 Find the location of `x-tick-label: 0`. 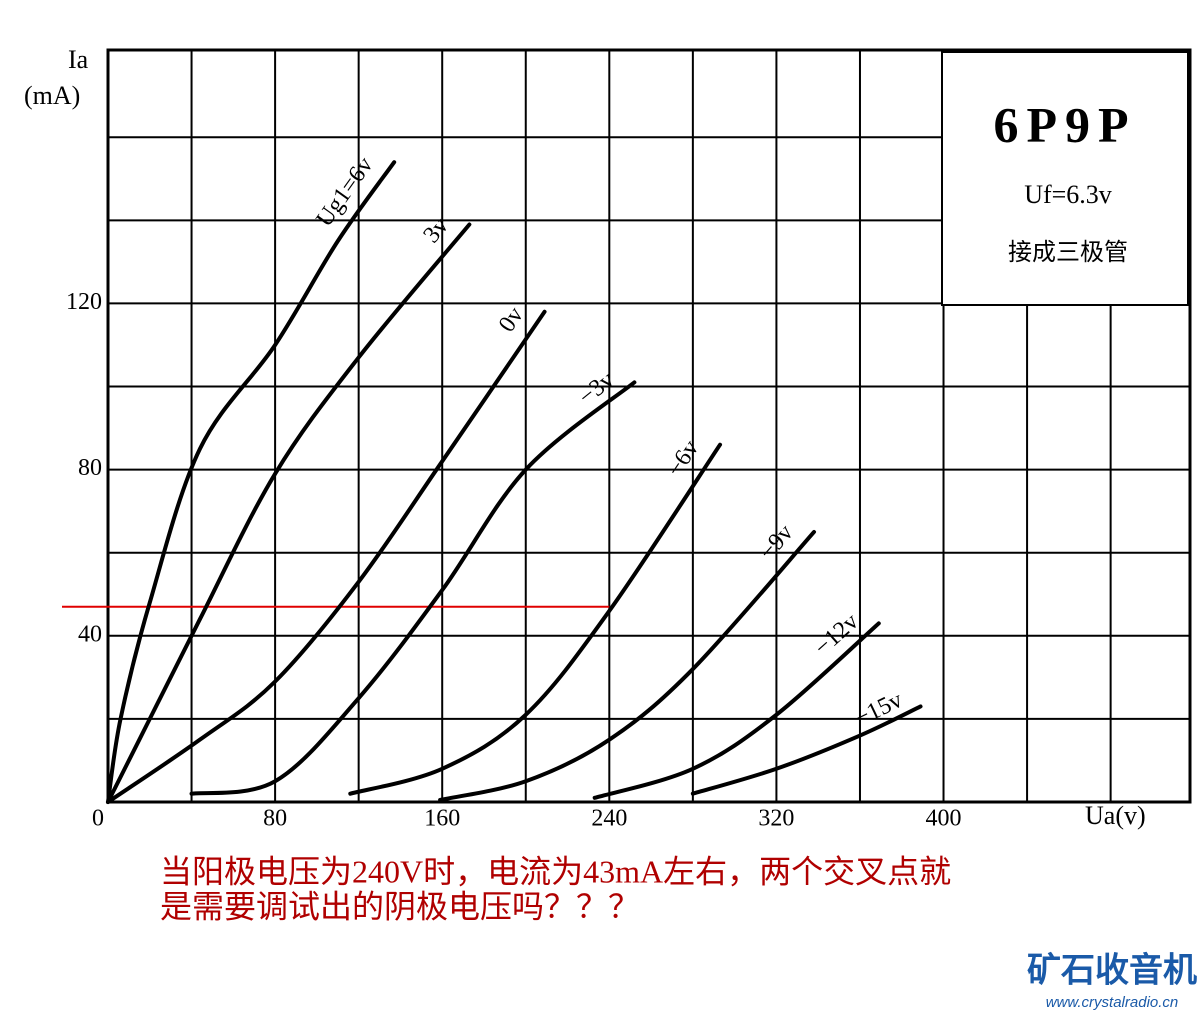

x-tick-label: 0 is located at coordinates (98, 819).